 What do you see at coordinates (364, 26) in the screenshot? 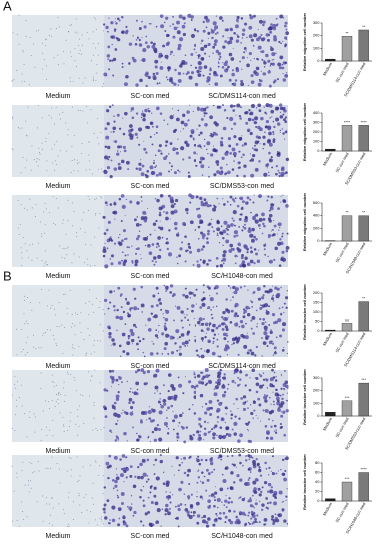
I see `significance: **` at bounding box center [364, 26].